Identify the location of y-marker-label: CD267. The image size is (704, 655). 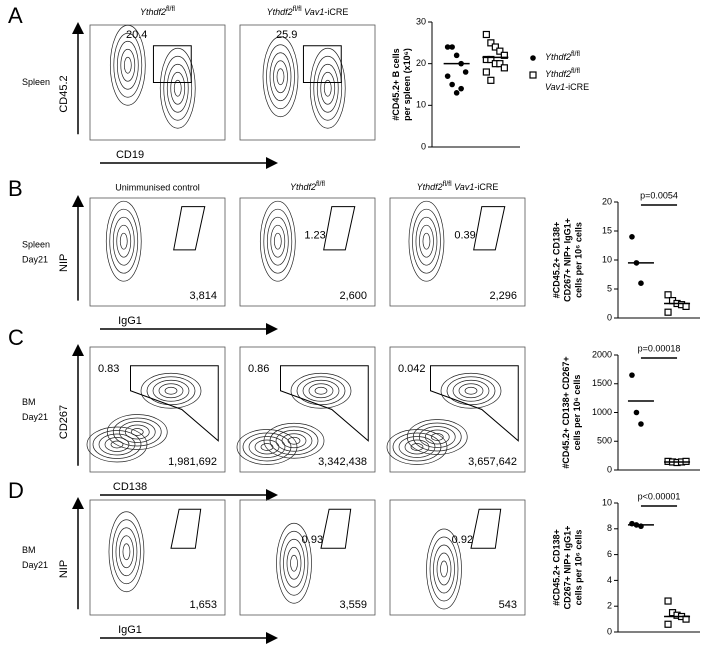
(64, 422).